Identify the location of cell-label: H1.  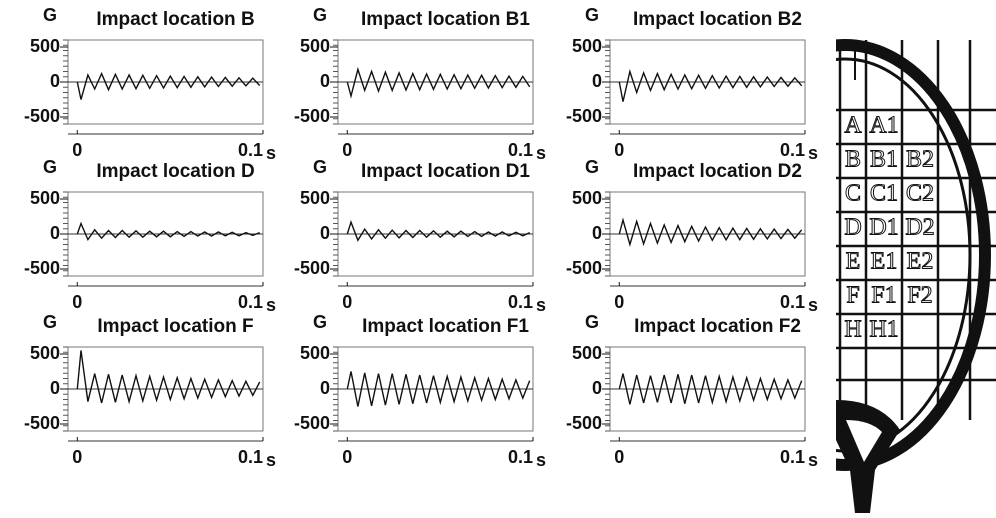
(883, 330).